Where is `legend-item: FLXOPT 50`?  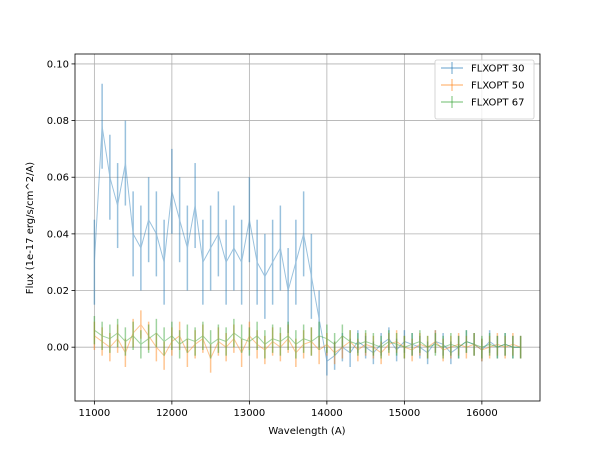
legend-item: FLXOPT 50 is located at coordinates (482, 85).